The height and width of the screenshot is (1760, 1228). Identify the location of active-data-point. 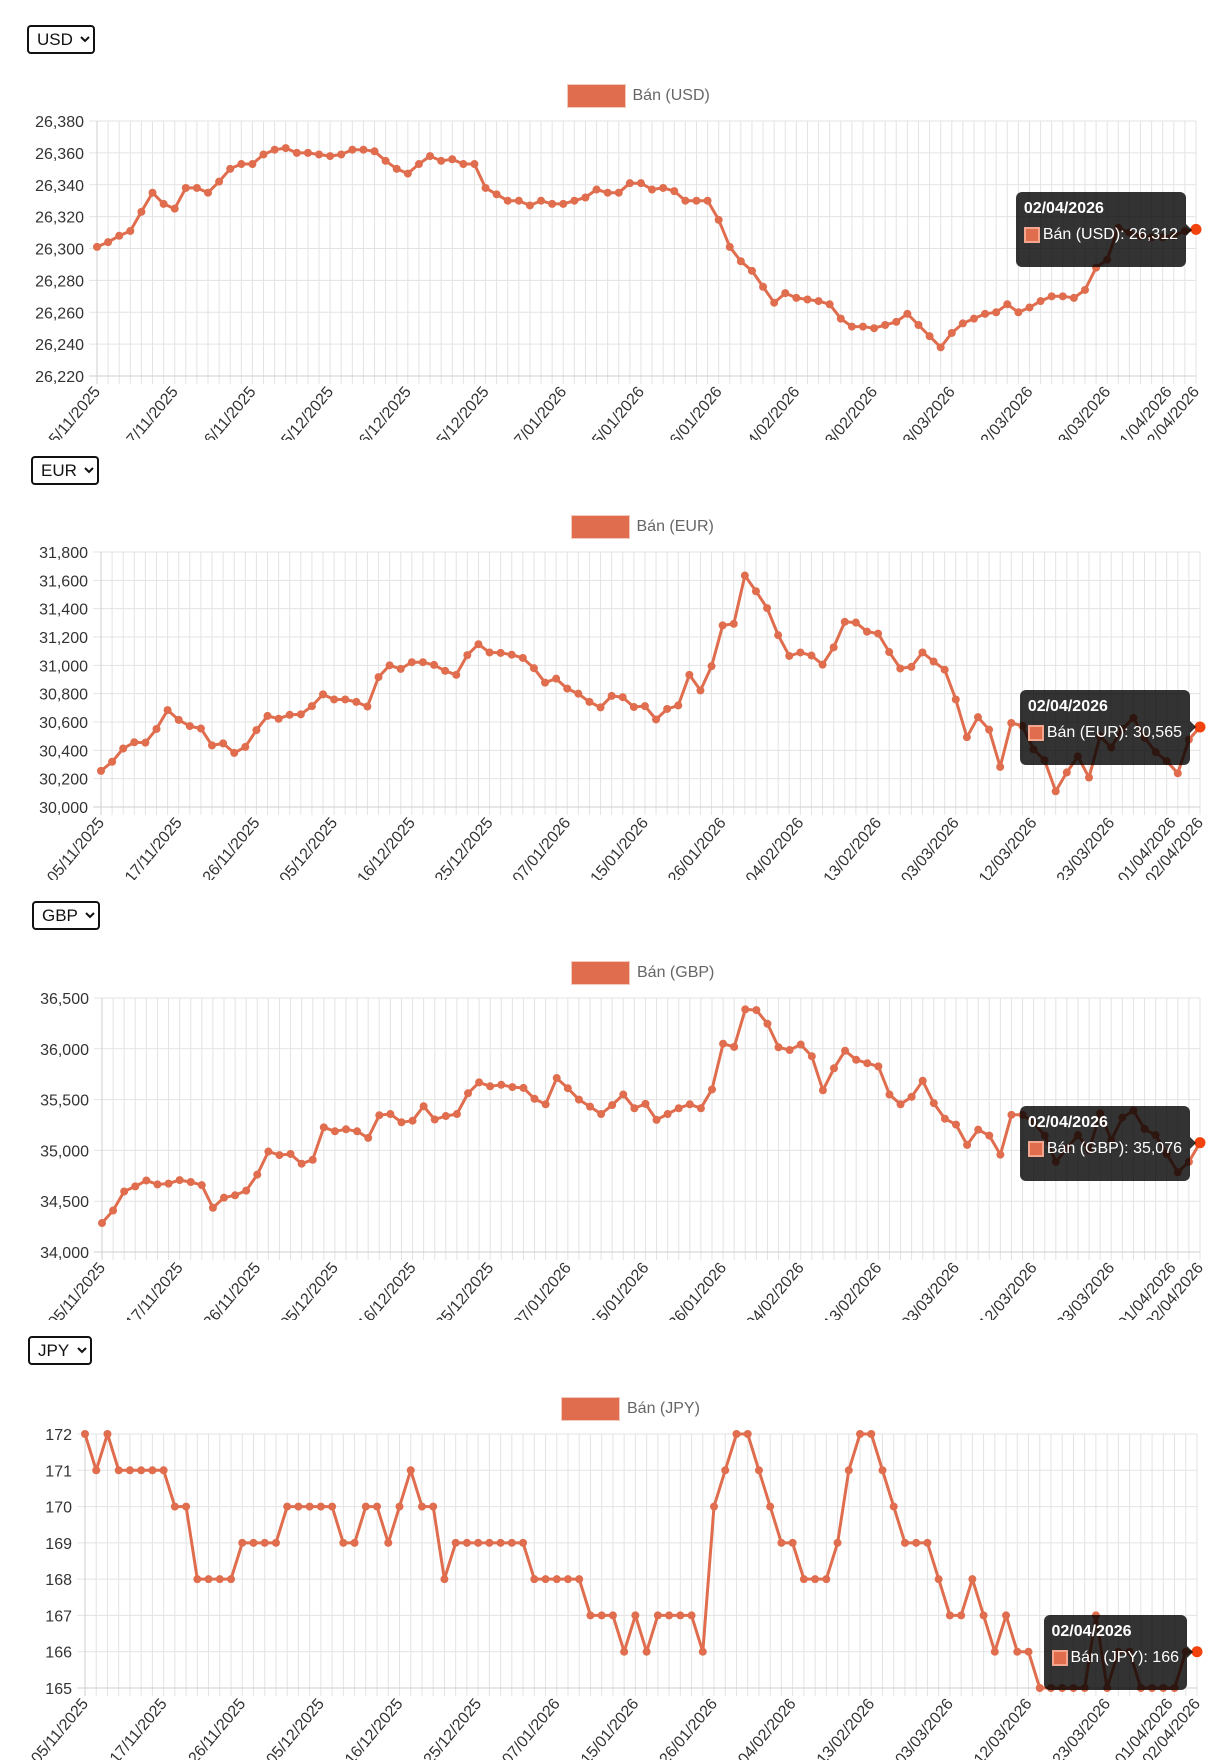
(1200, 1143).